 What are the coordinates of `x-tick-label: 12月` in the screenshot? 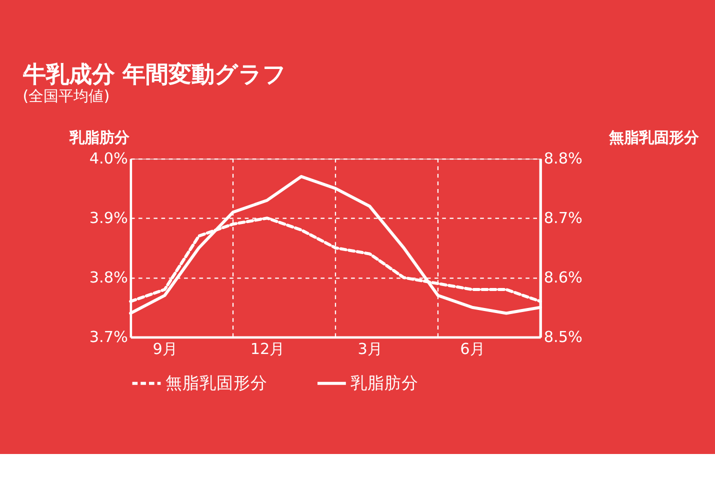 It's located at (267, 349).